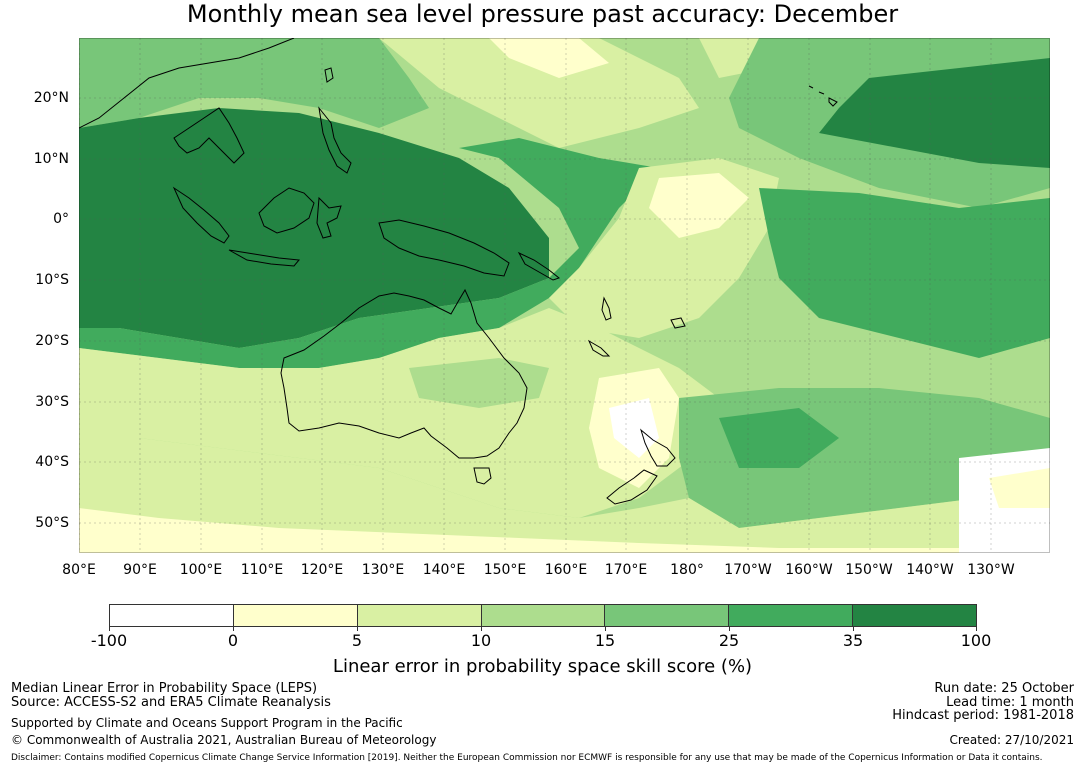 This screenshot has height=770, width=1085. What do you see at coordinates (626, 570) in the screenshot?
I see `lon-label-170e: 170°E` at bounding box center [626, 570].